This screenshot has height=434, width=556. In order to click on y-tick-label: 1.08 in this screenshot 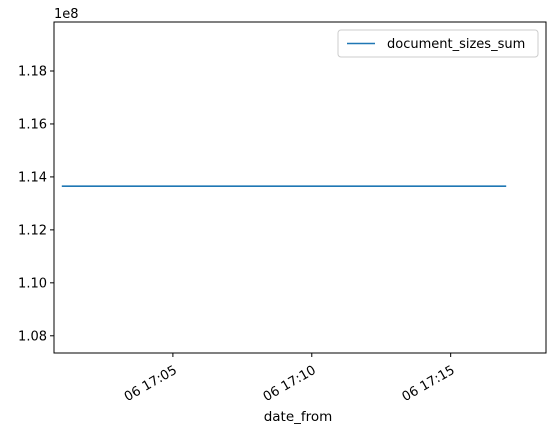, I will do `click(32, 336)`.